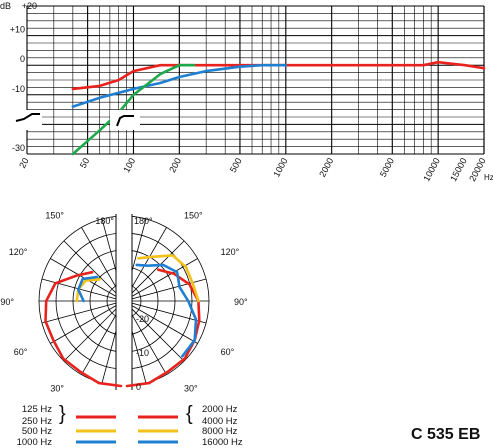 Image resolution: width=493 pixels, height=448 pixels. Describe the element at coordinates (57, 389) in the screenshot. I see `polar-angle-label-left: 30°` at that location.